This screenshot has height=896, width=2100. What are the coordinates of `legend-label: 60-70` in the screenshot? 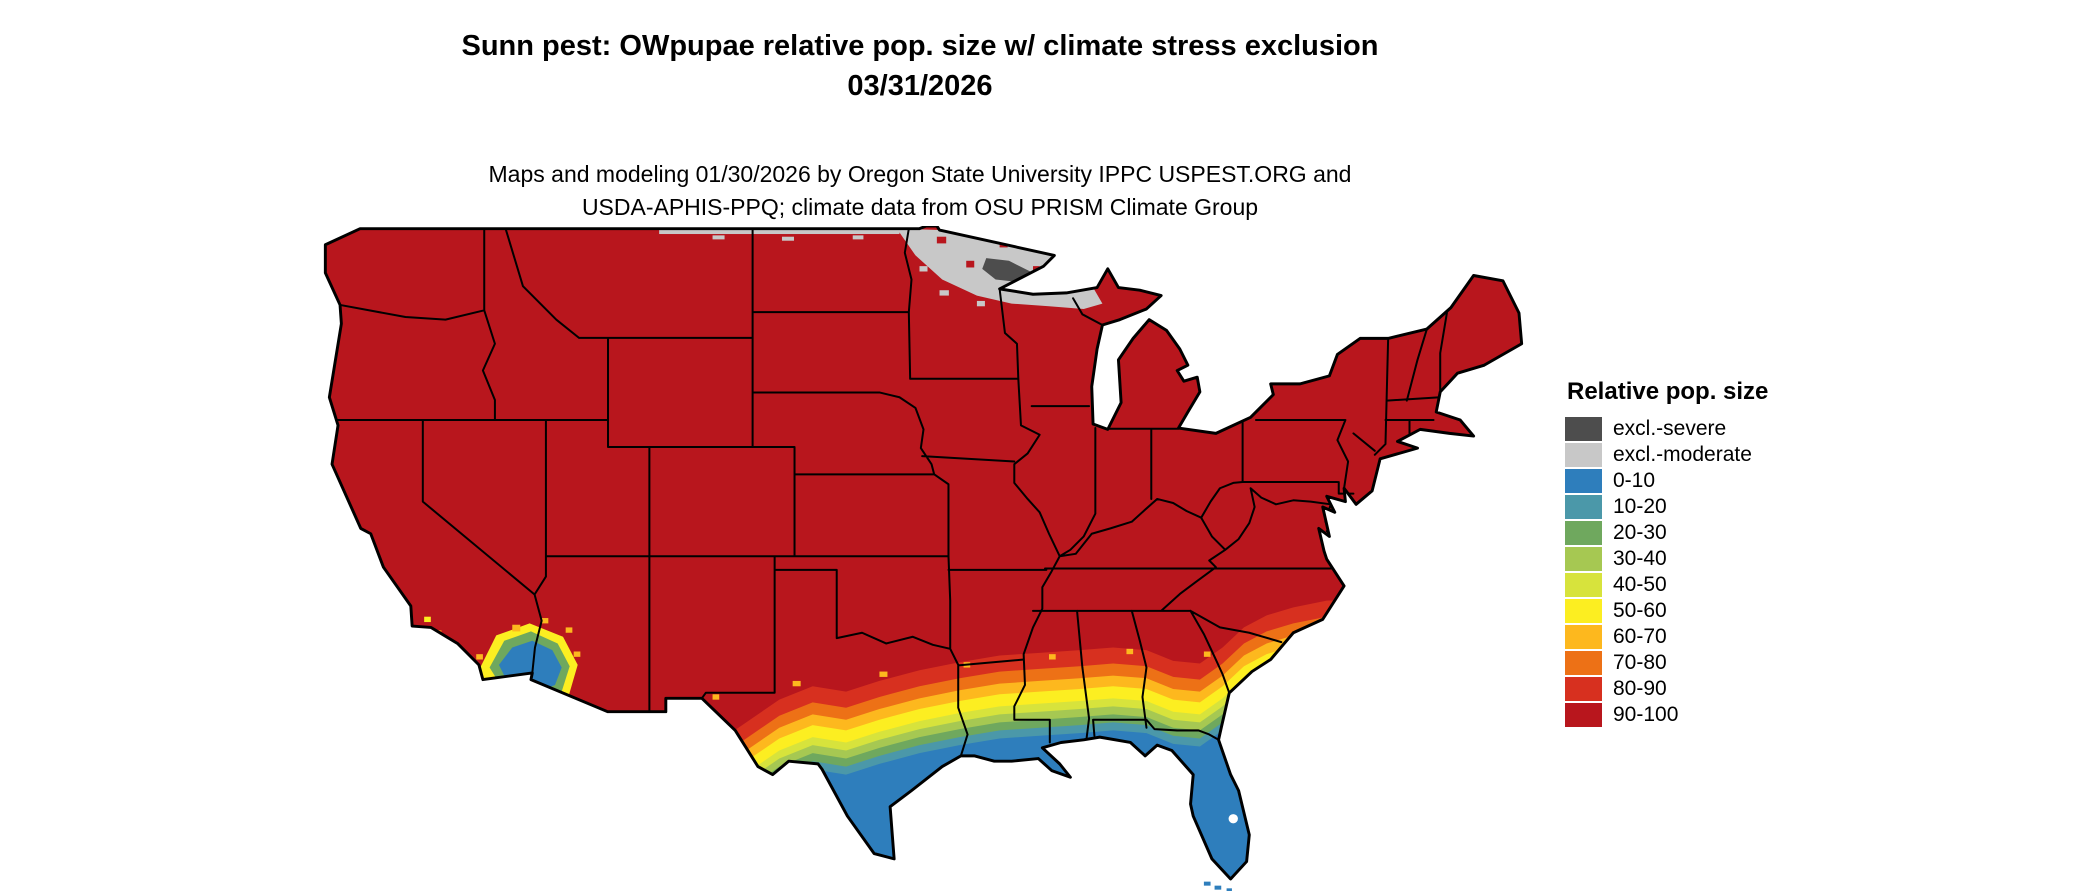 It's located at (1640, 636).